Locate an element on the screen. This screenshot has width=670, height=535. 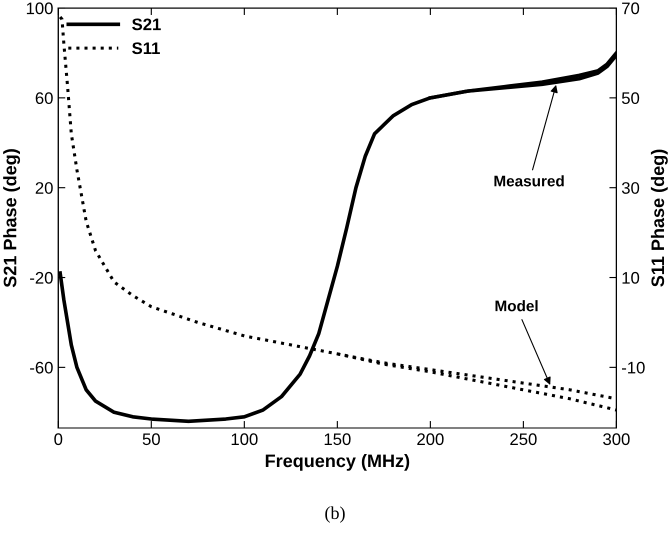
annotation: Model is located at coordinates (517, 306).